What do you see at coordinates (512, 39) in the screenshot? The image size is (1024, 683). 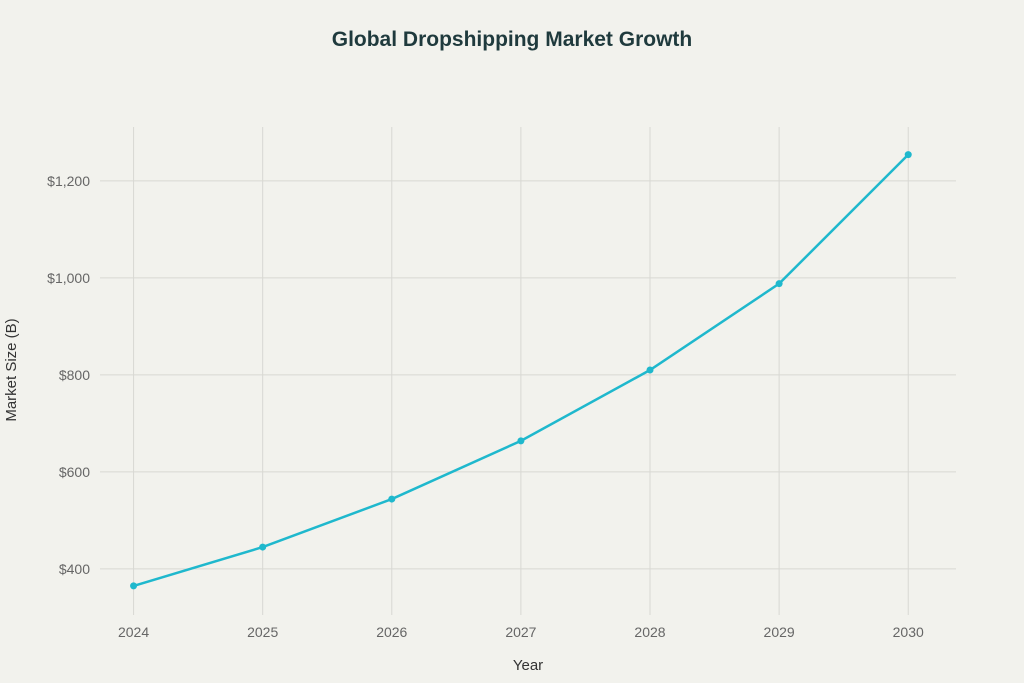 I see `chart-title: Global Dropshipping Market Growth` at bounding box center [512, 39].